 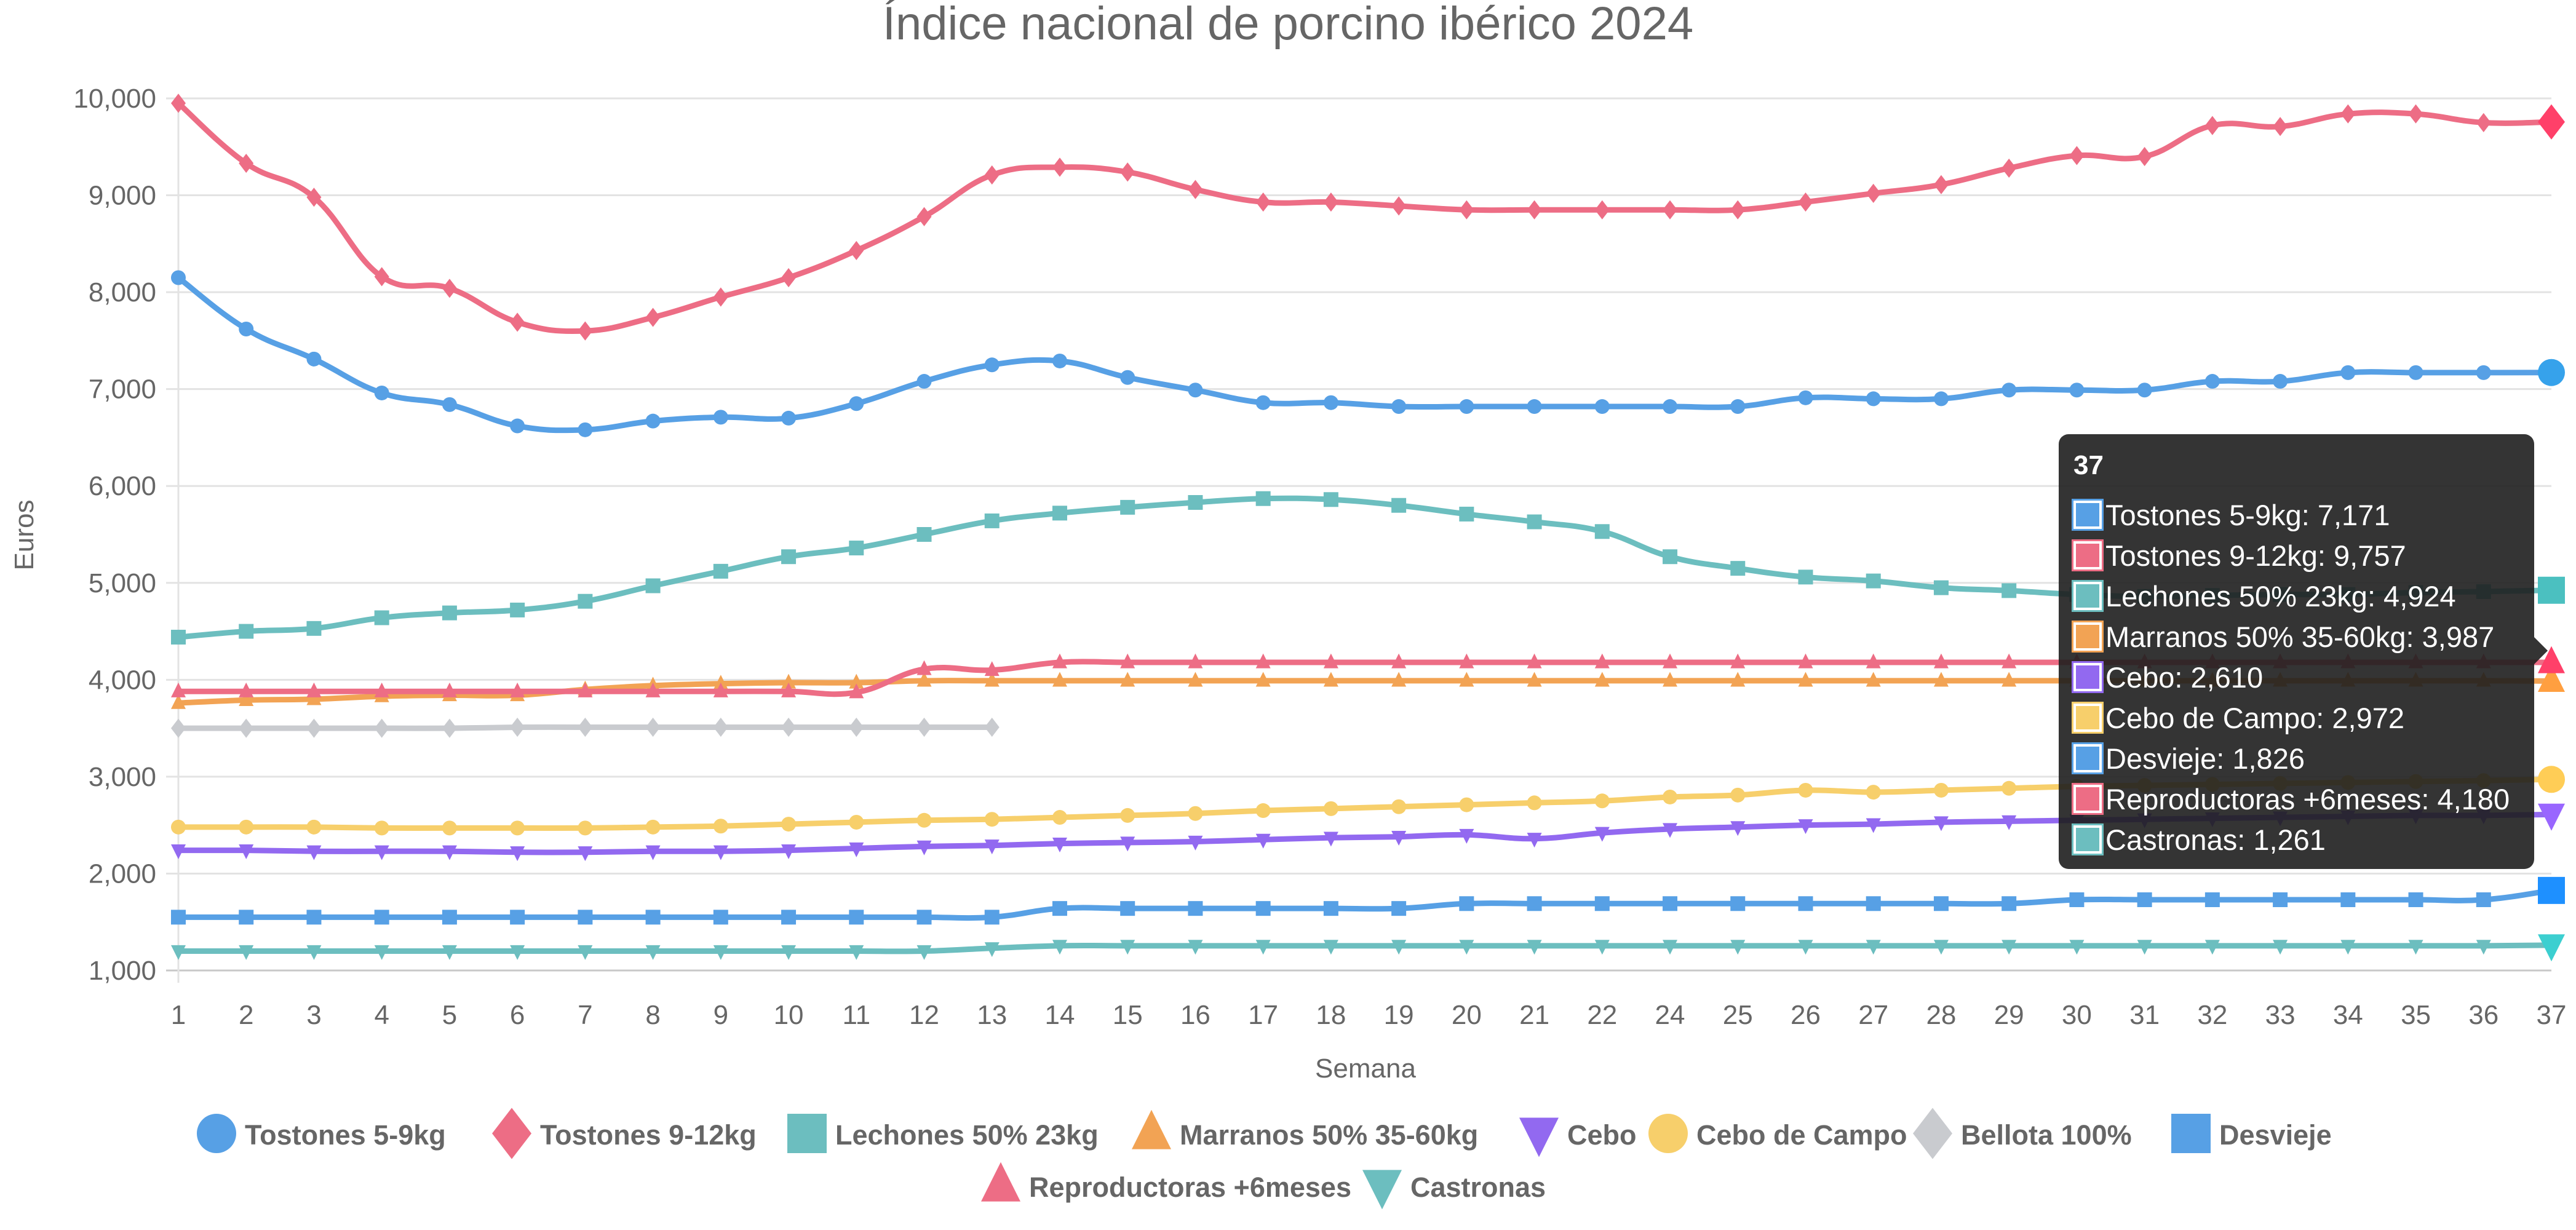 What do you see at coordinates (2296, 799) in the screenshot?
I see `tooltip-row: Reproductoras +6meses: 4,180` at bounding box center [2296, 799].